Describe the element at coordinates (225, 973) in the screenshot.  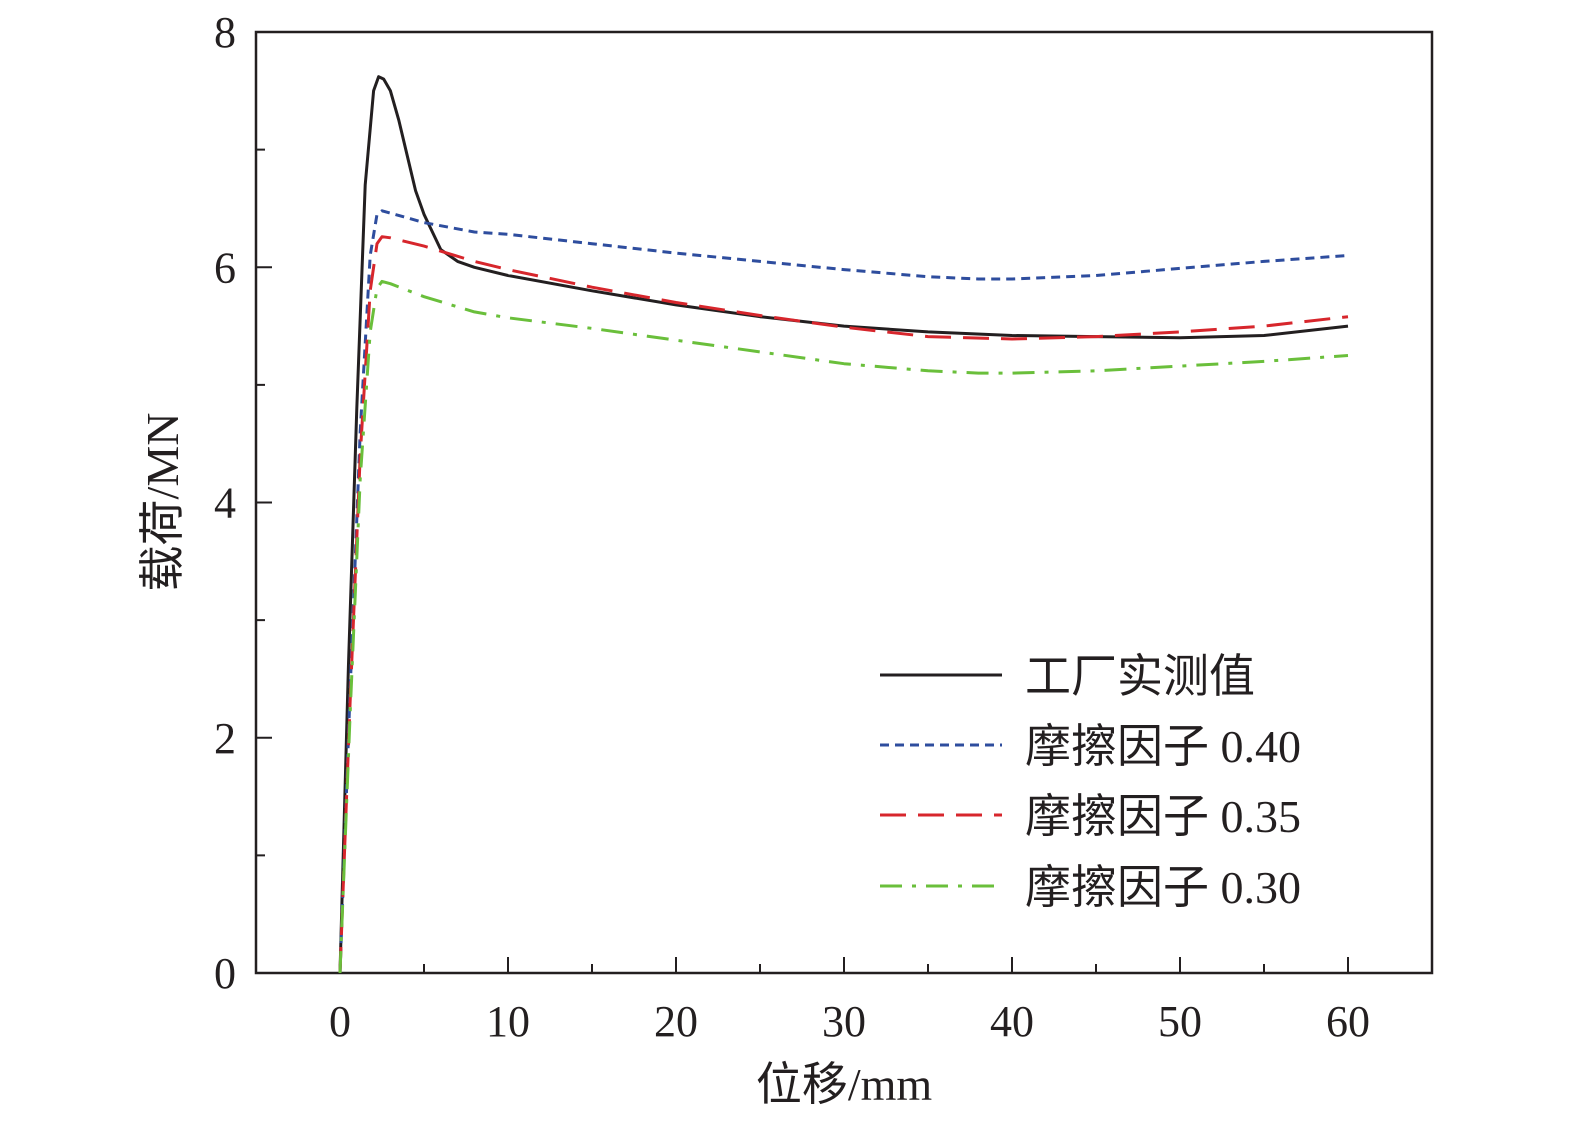
I see `y-tick-label: 0` at that location.